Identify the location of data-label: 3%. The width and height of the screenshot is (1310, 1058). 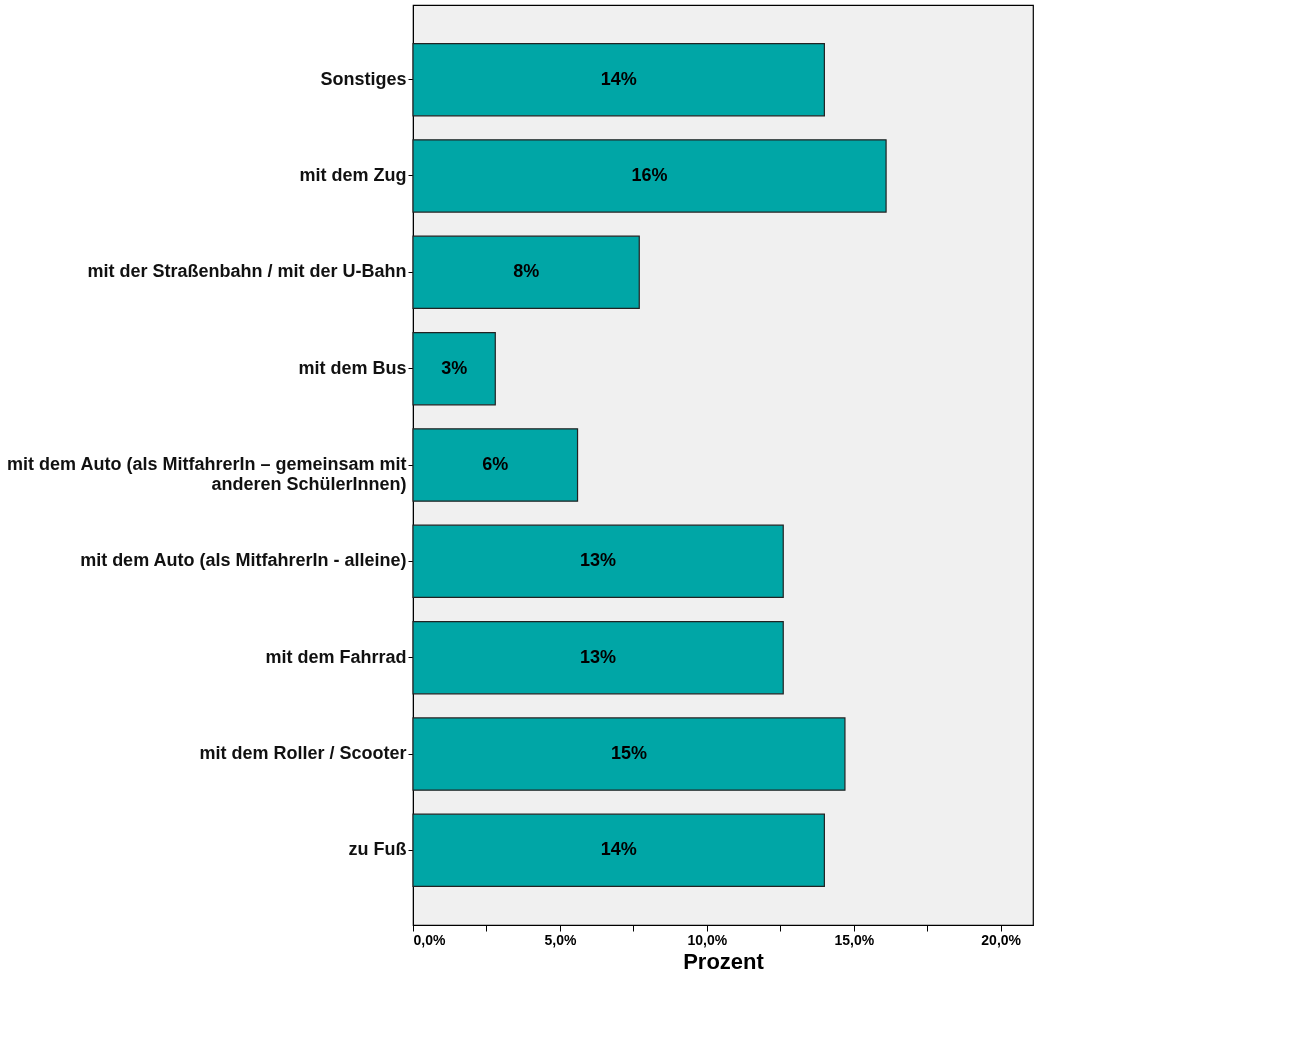
(454, 367).